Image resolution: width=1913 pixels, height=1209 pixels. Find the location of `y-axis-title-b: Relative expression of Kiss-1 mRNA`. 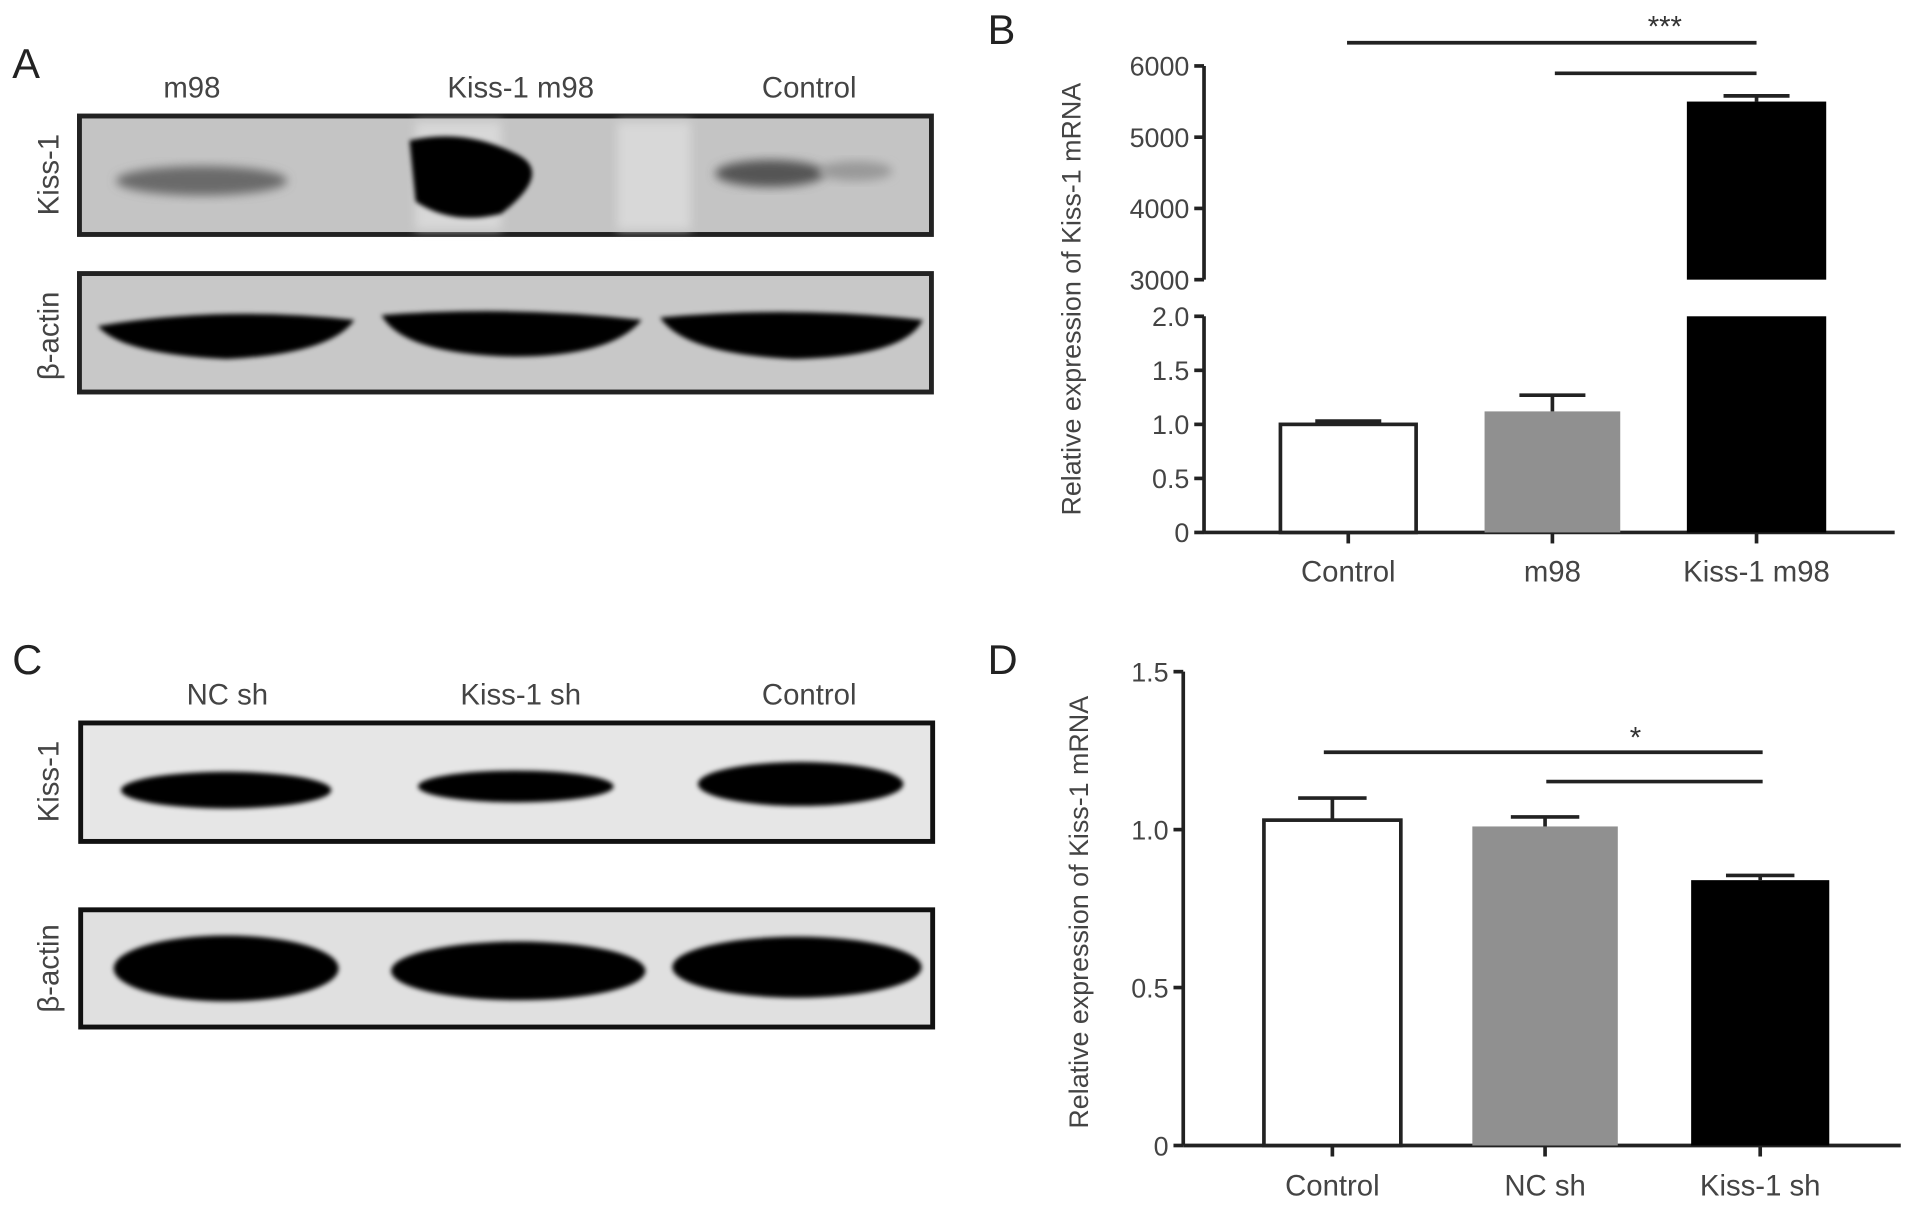

y-axis-title-b: Relative expression of Kiss-1 mRNA is located at coordinates (1072, 299).